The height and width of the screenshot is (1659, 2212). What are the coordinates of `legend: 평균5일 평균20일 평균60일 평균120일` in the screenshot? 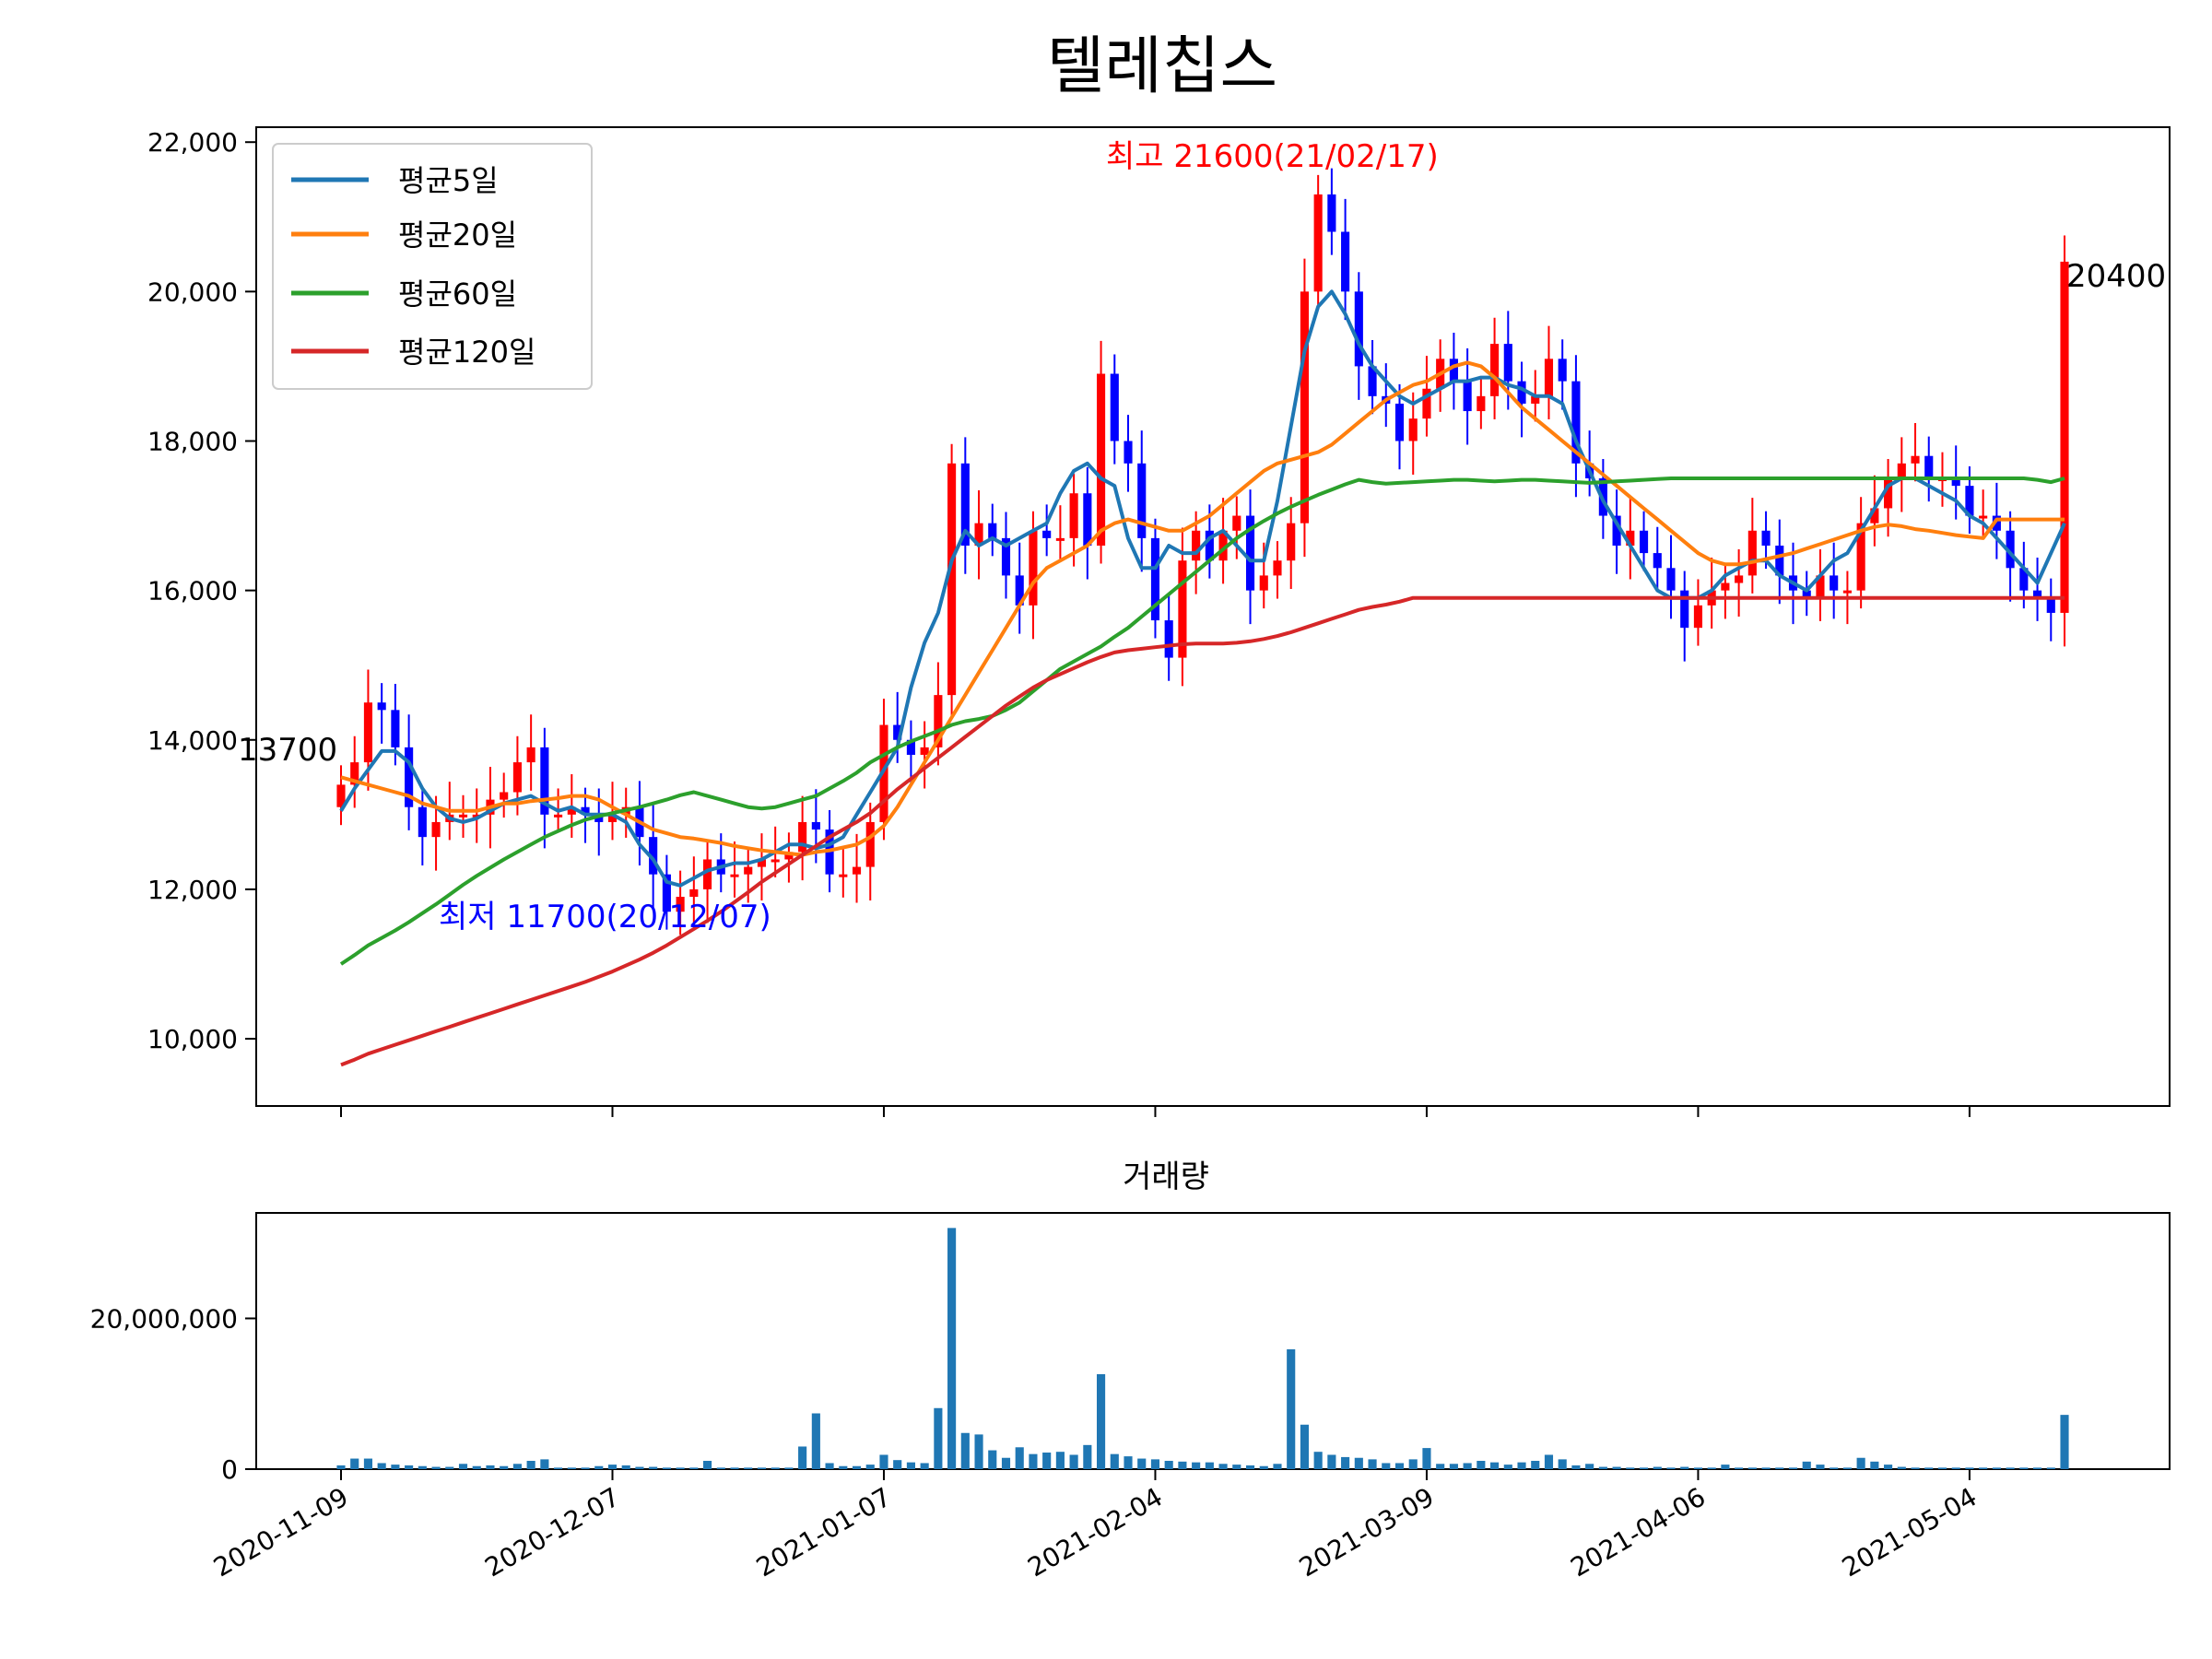 It's located at (432, 266).